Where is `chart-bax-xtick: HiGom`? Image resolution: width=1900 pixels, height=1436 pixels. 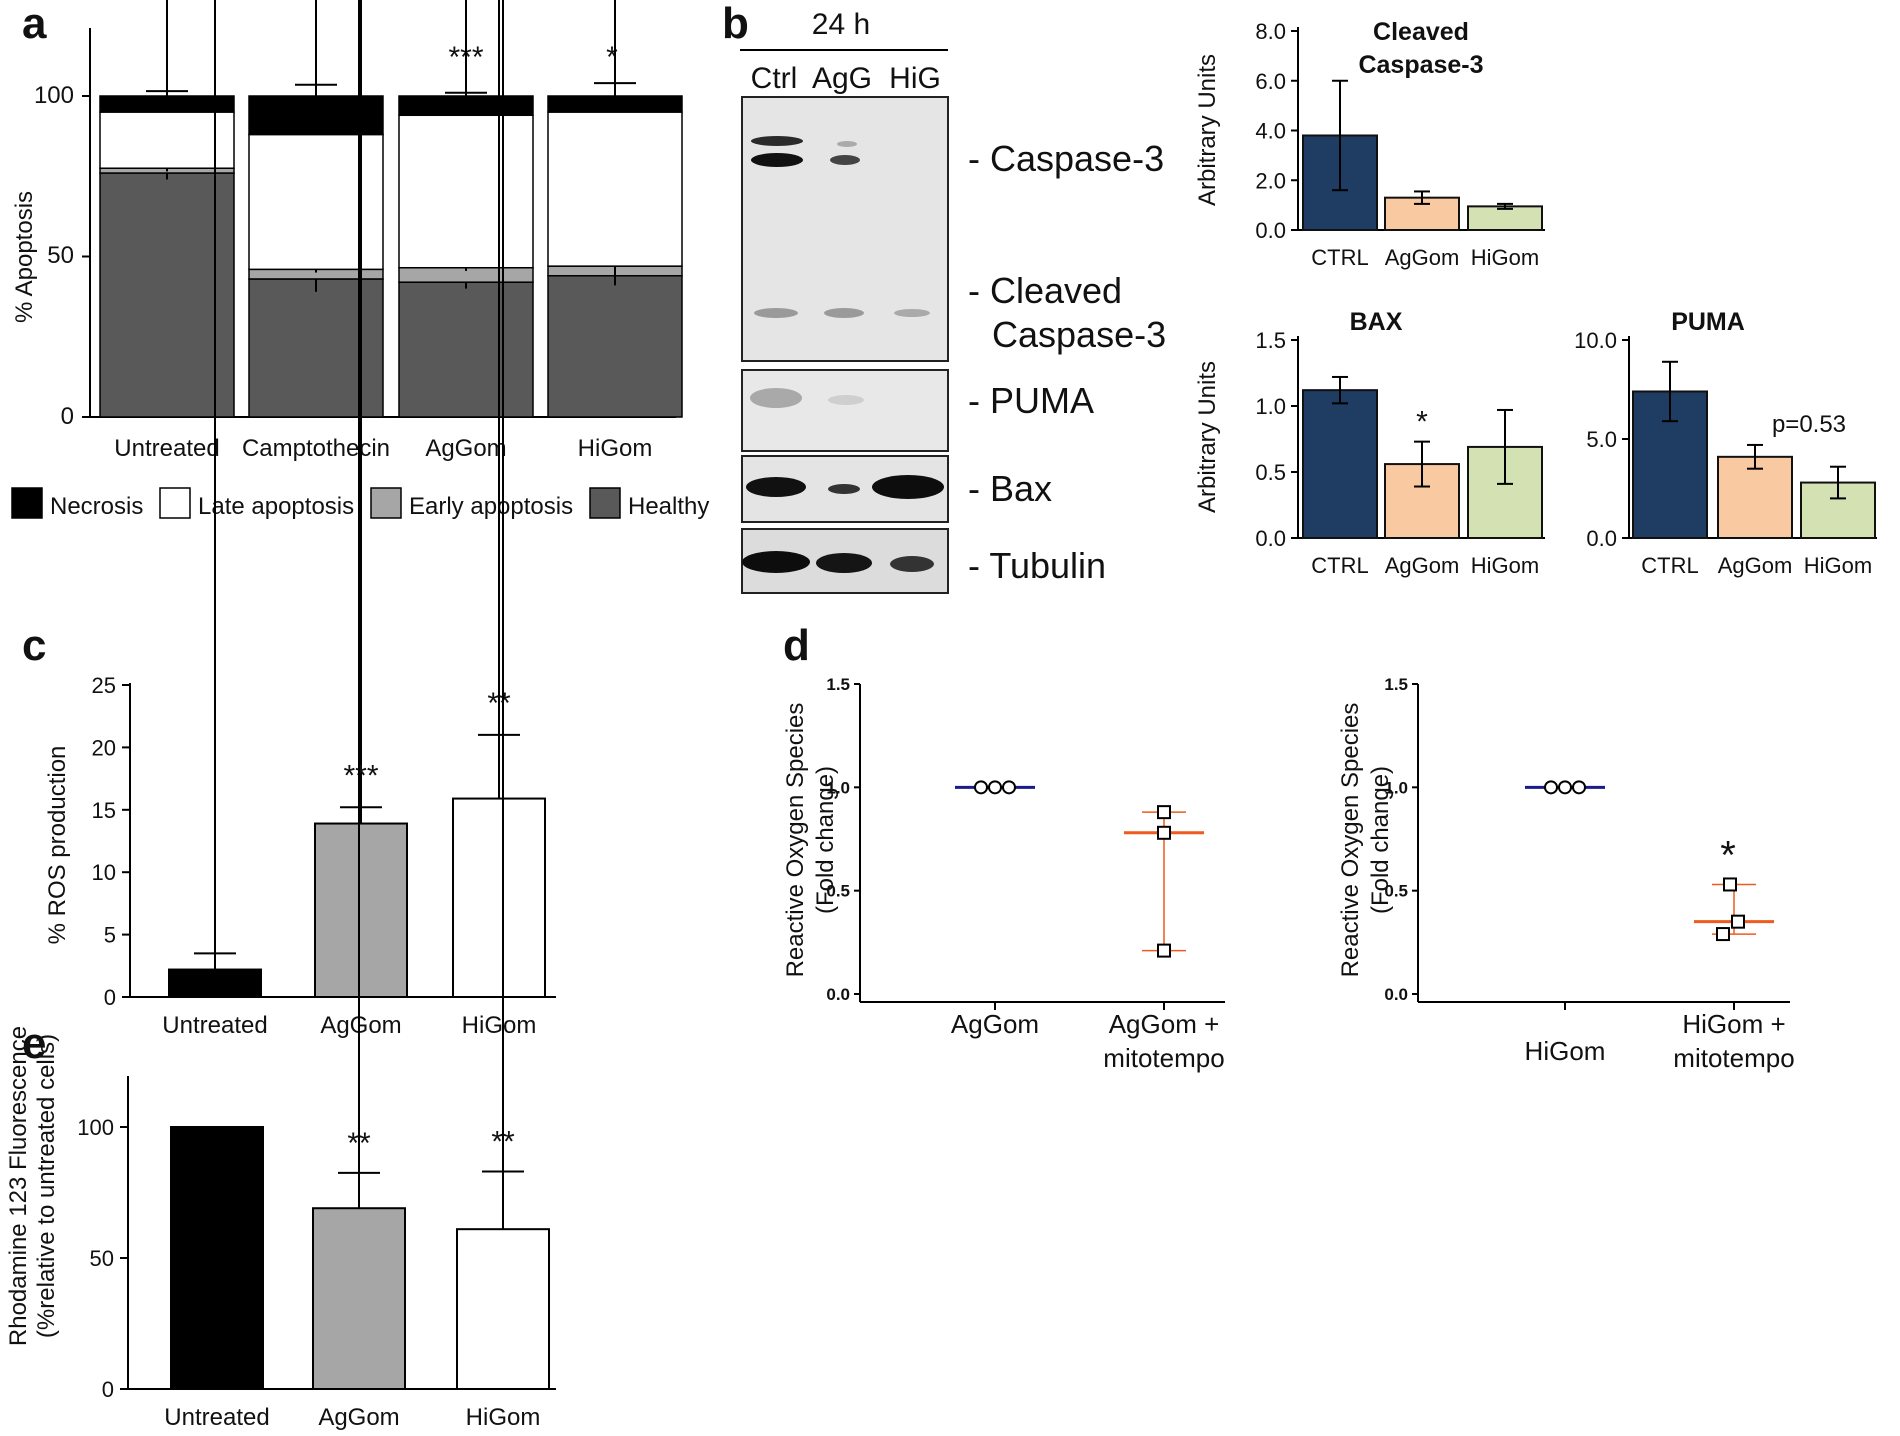
chart-bax-xtick: HiGom is located at coordinates (1505, 565).